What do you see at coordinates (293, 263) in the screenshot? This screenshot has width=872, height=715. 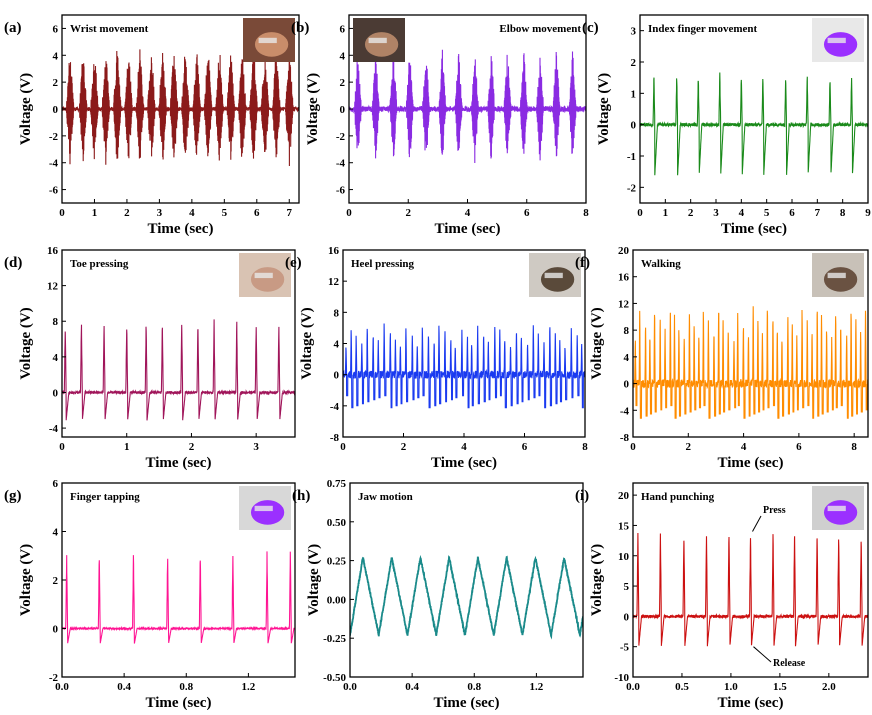 I see `panel-label: (e)` at bounding box center [293, 263].